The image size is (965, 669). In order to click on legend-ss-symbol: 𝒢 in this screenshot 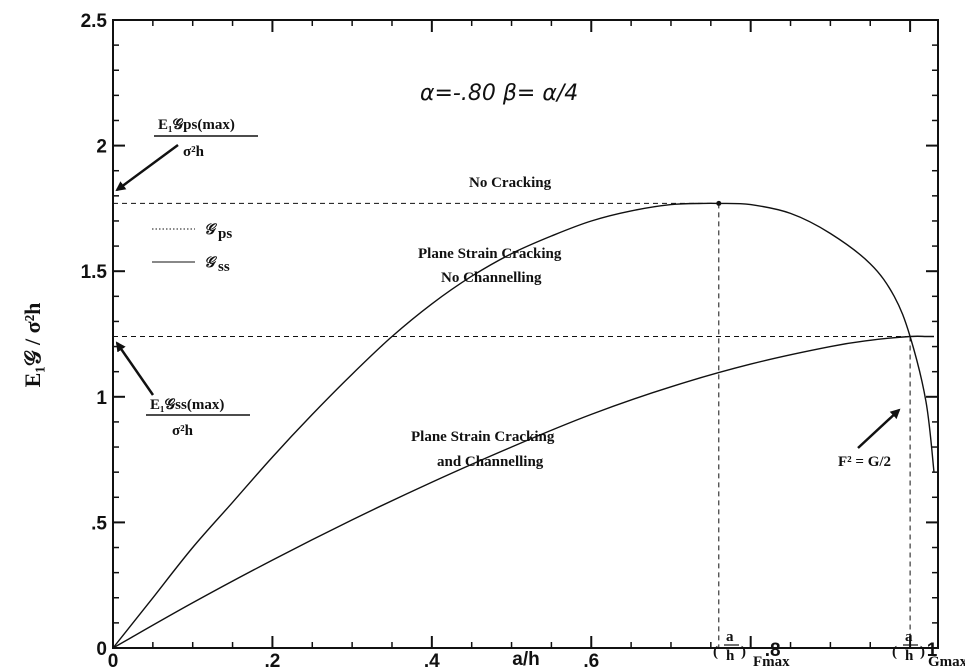, I will do `click(211, 263)`.